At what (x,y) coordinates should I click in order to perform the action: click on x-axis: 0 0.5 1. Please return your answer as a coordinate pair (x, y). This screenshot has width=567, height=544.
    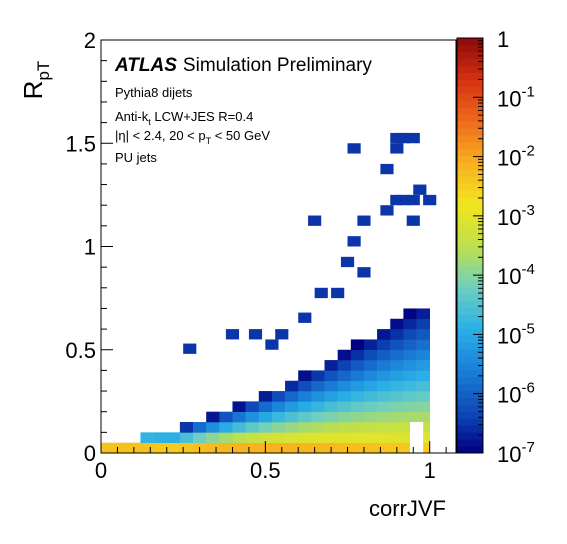
    Looking at the image, I should click on (271, 462).